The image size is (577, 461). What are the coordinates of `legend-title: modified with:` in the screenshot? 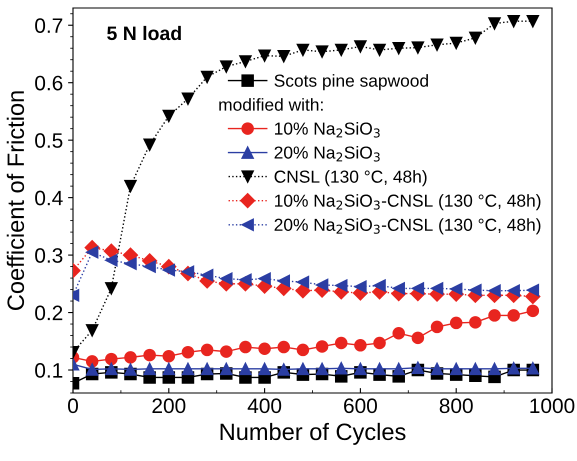 It's located at (271, 104).